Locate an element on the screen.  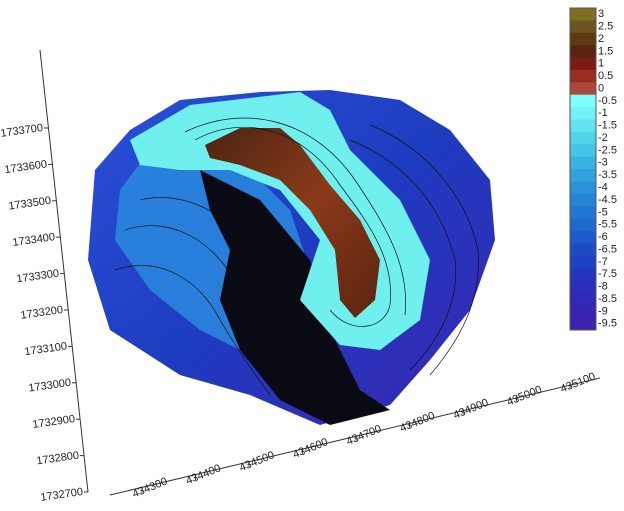
colorbar-label: -9.5 is located at coordinates (607, 324).